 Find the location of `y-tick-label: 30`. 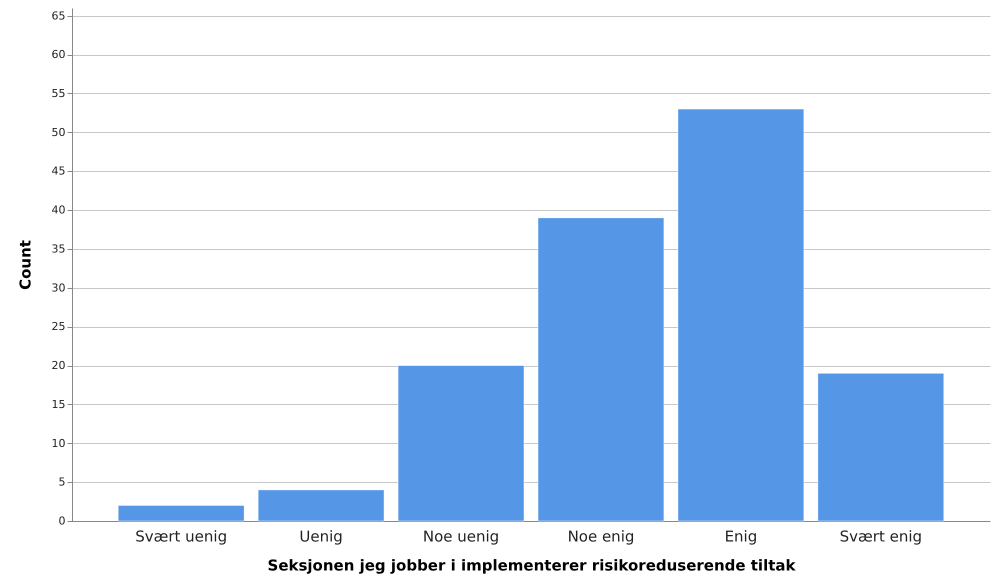

y-tick-label: 30 is located at coordinates (59, 287).